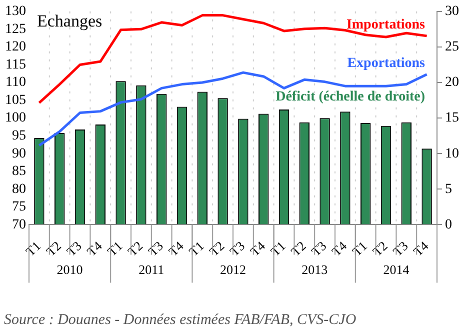 This screenshot has width=468, height=334. I want to click on y-tick-label: 80, so click(19, 189).